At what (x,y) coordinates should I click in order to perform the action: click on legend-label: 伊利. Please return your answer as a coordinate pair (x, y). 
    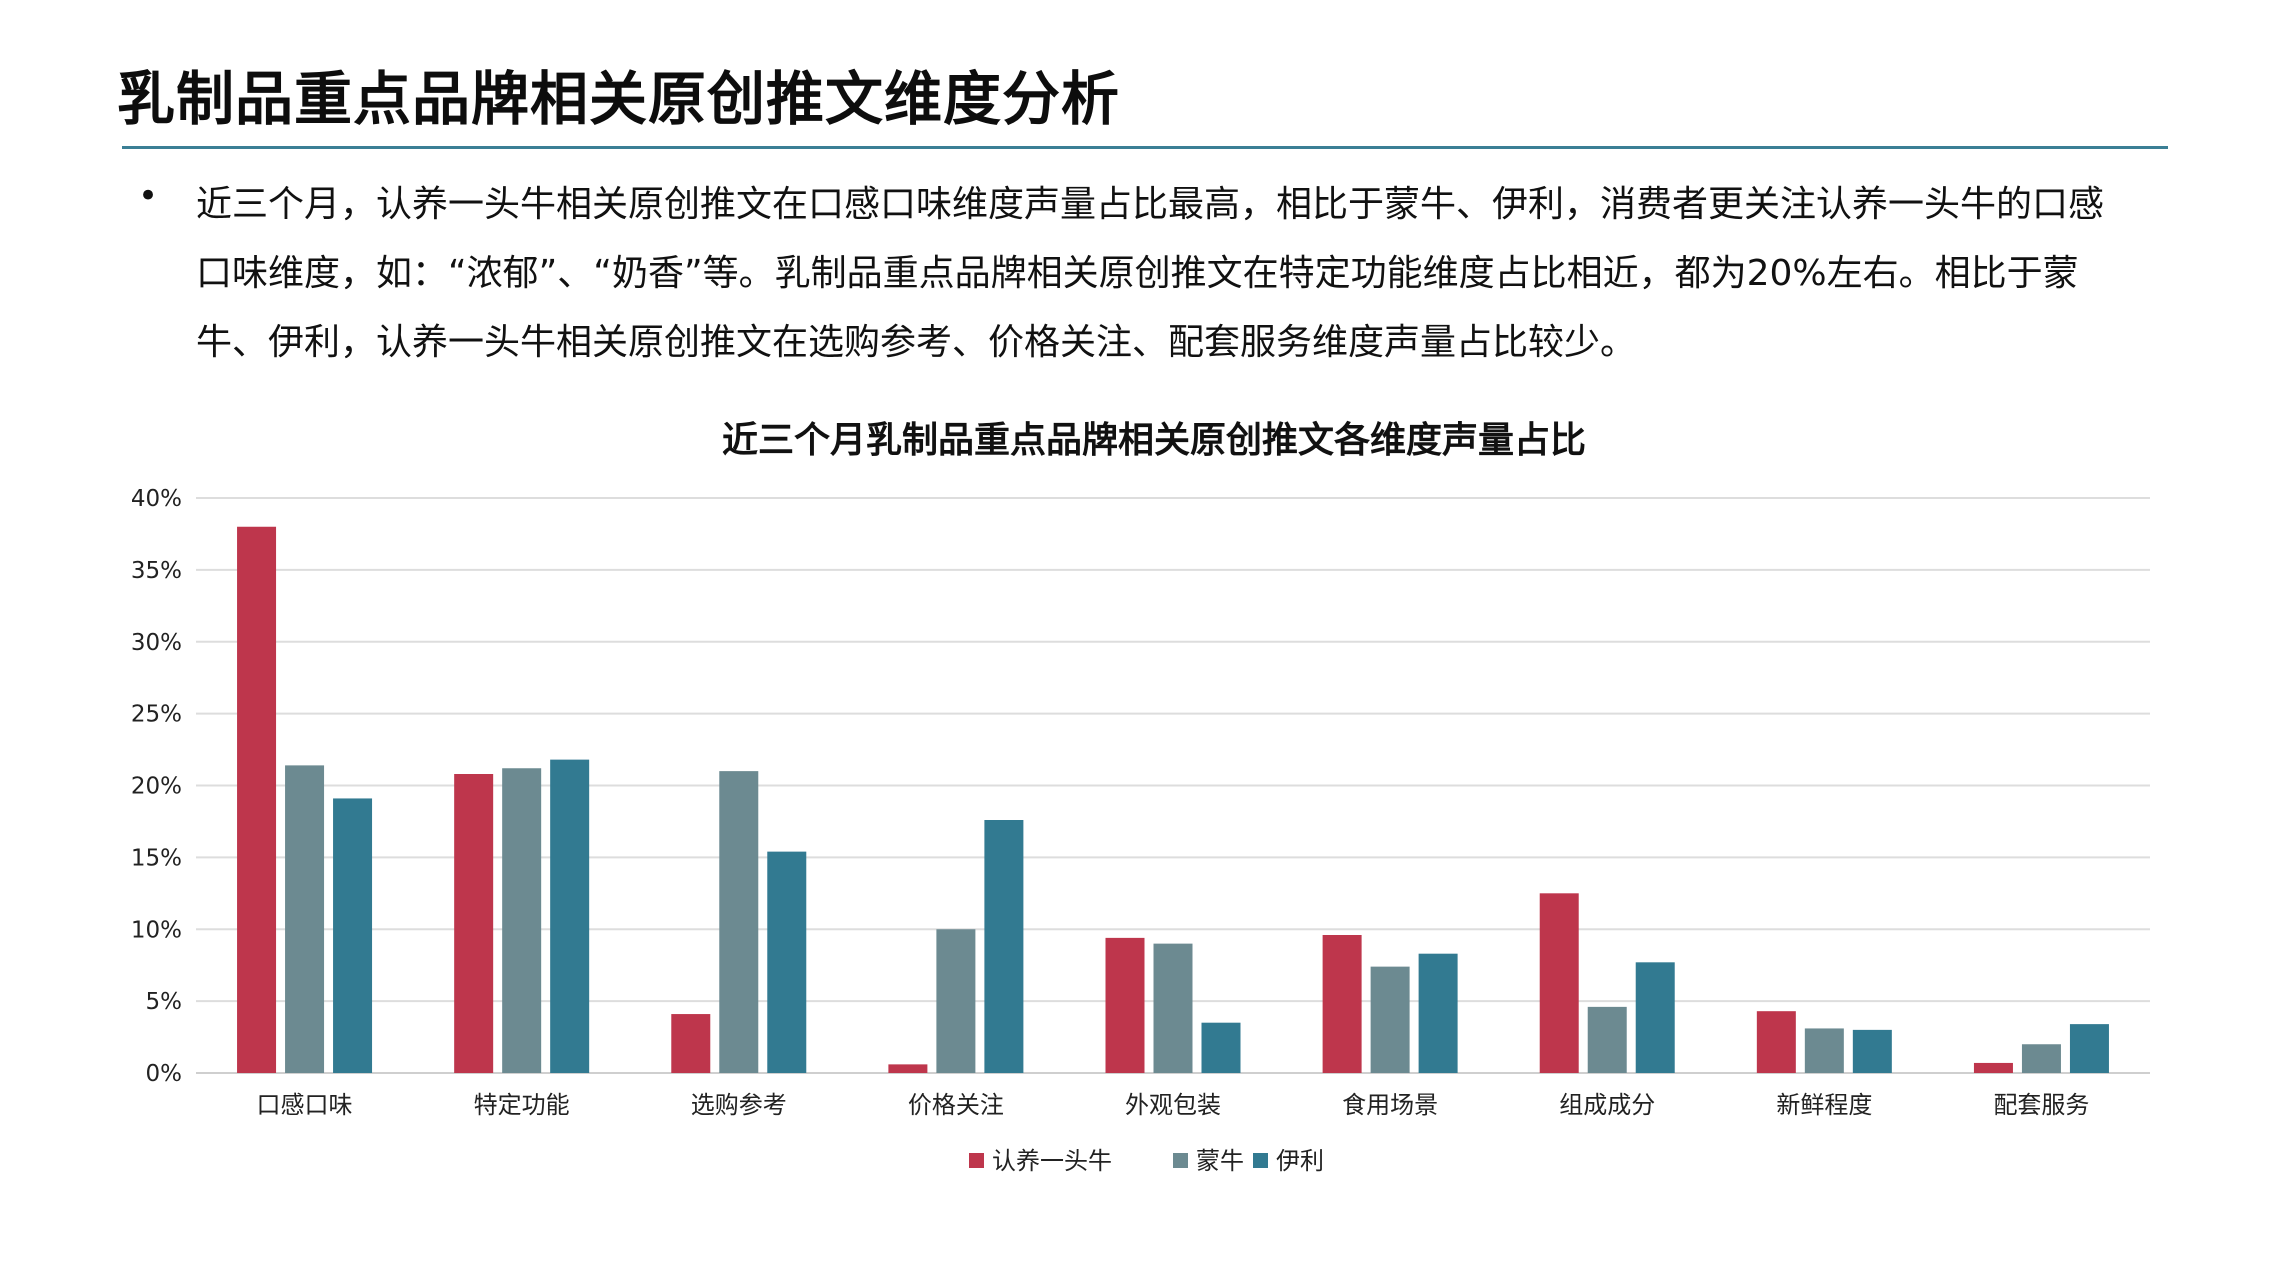
    Looking at the image, I should click on (1300, 1161).